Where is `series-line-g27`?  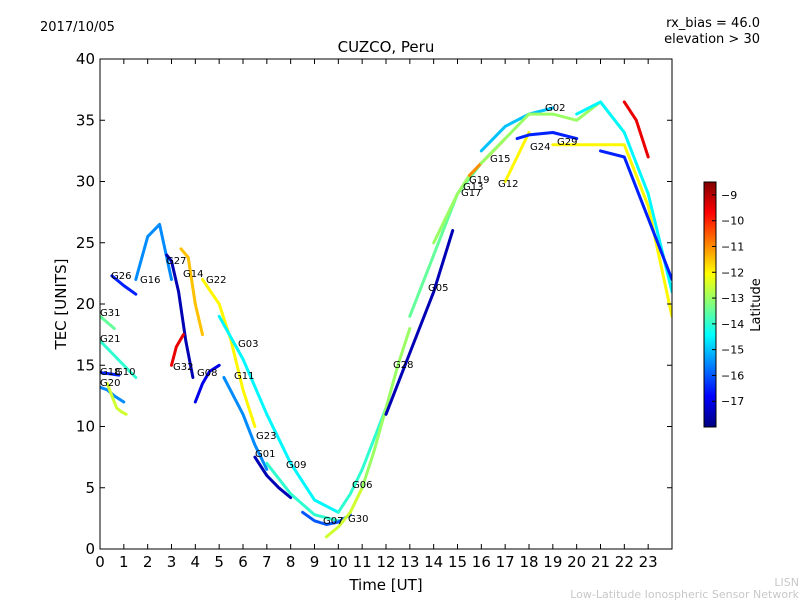
series-line-g27 is located at coordinates (180, 316).